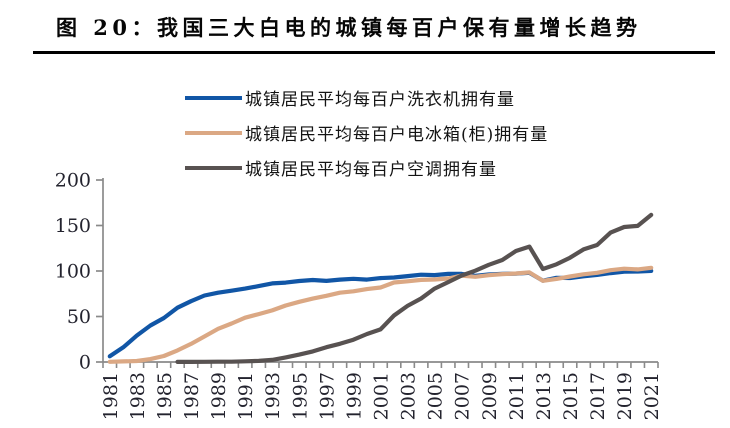 This screenshot has width=730, height=428. I want to click on figure-title: 图 20：我国三大白电的城镇每百户保有量增长趋势, so click(349, 27).